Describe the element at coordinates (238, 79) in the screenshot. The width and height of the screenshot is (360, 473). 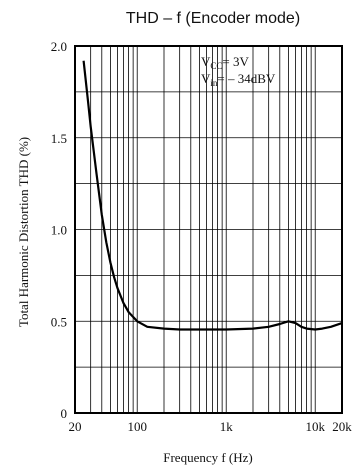
I see `annotation-vin: Vin= – 34dBV` at that location.